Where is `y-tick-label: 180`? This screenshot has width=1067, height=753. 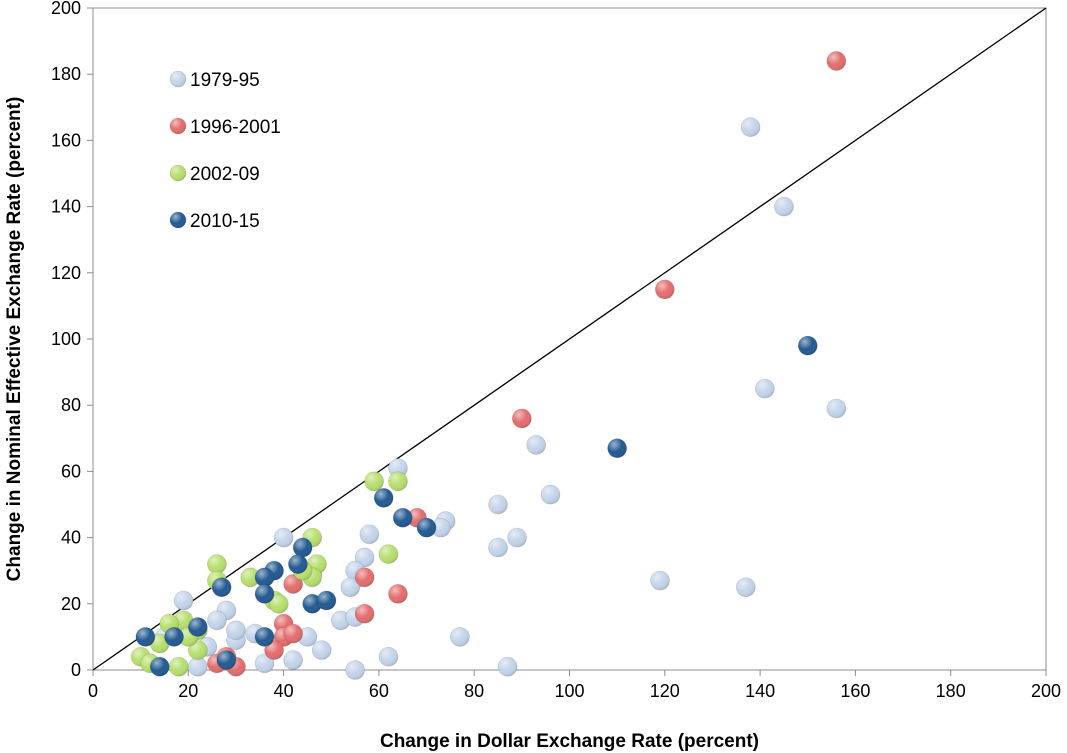
y-tick-label: 180 is located at coordinates (66, 74).